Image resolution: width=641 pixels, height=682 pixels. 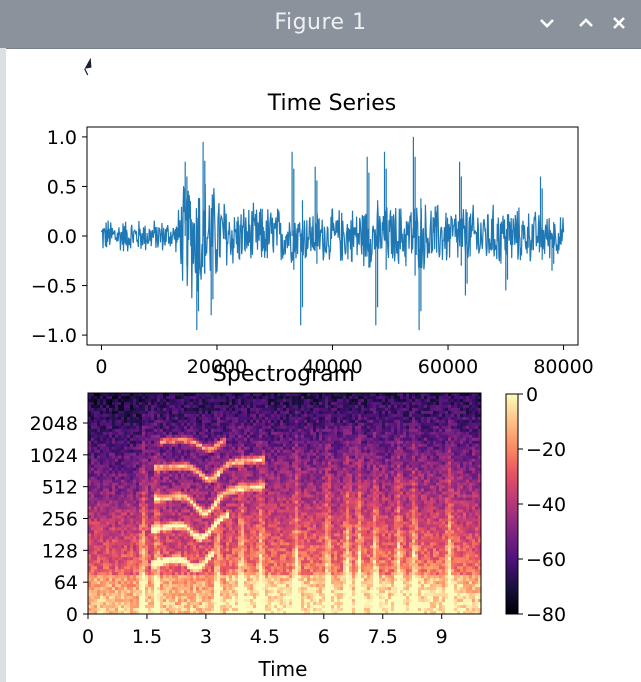 What do you see at coordinates (547, 23) in the screenshot?
I see `minimize-button` at bounding box center [547, 23].